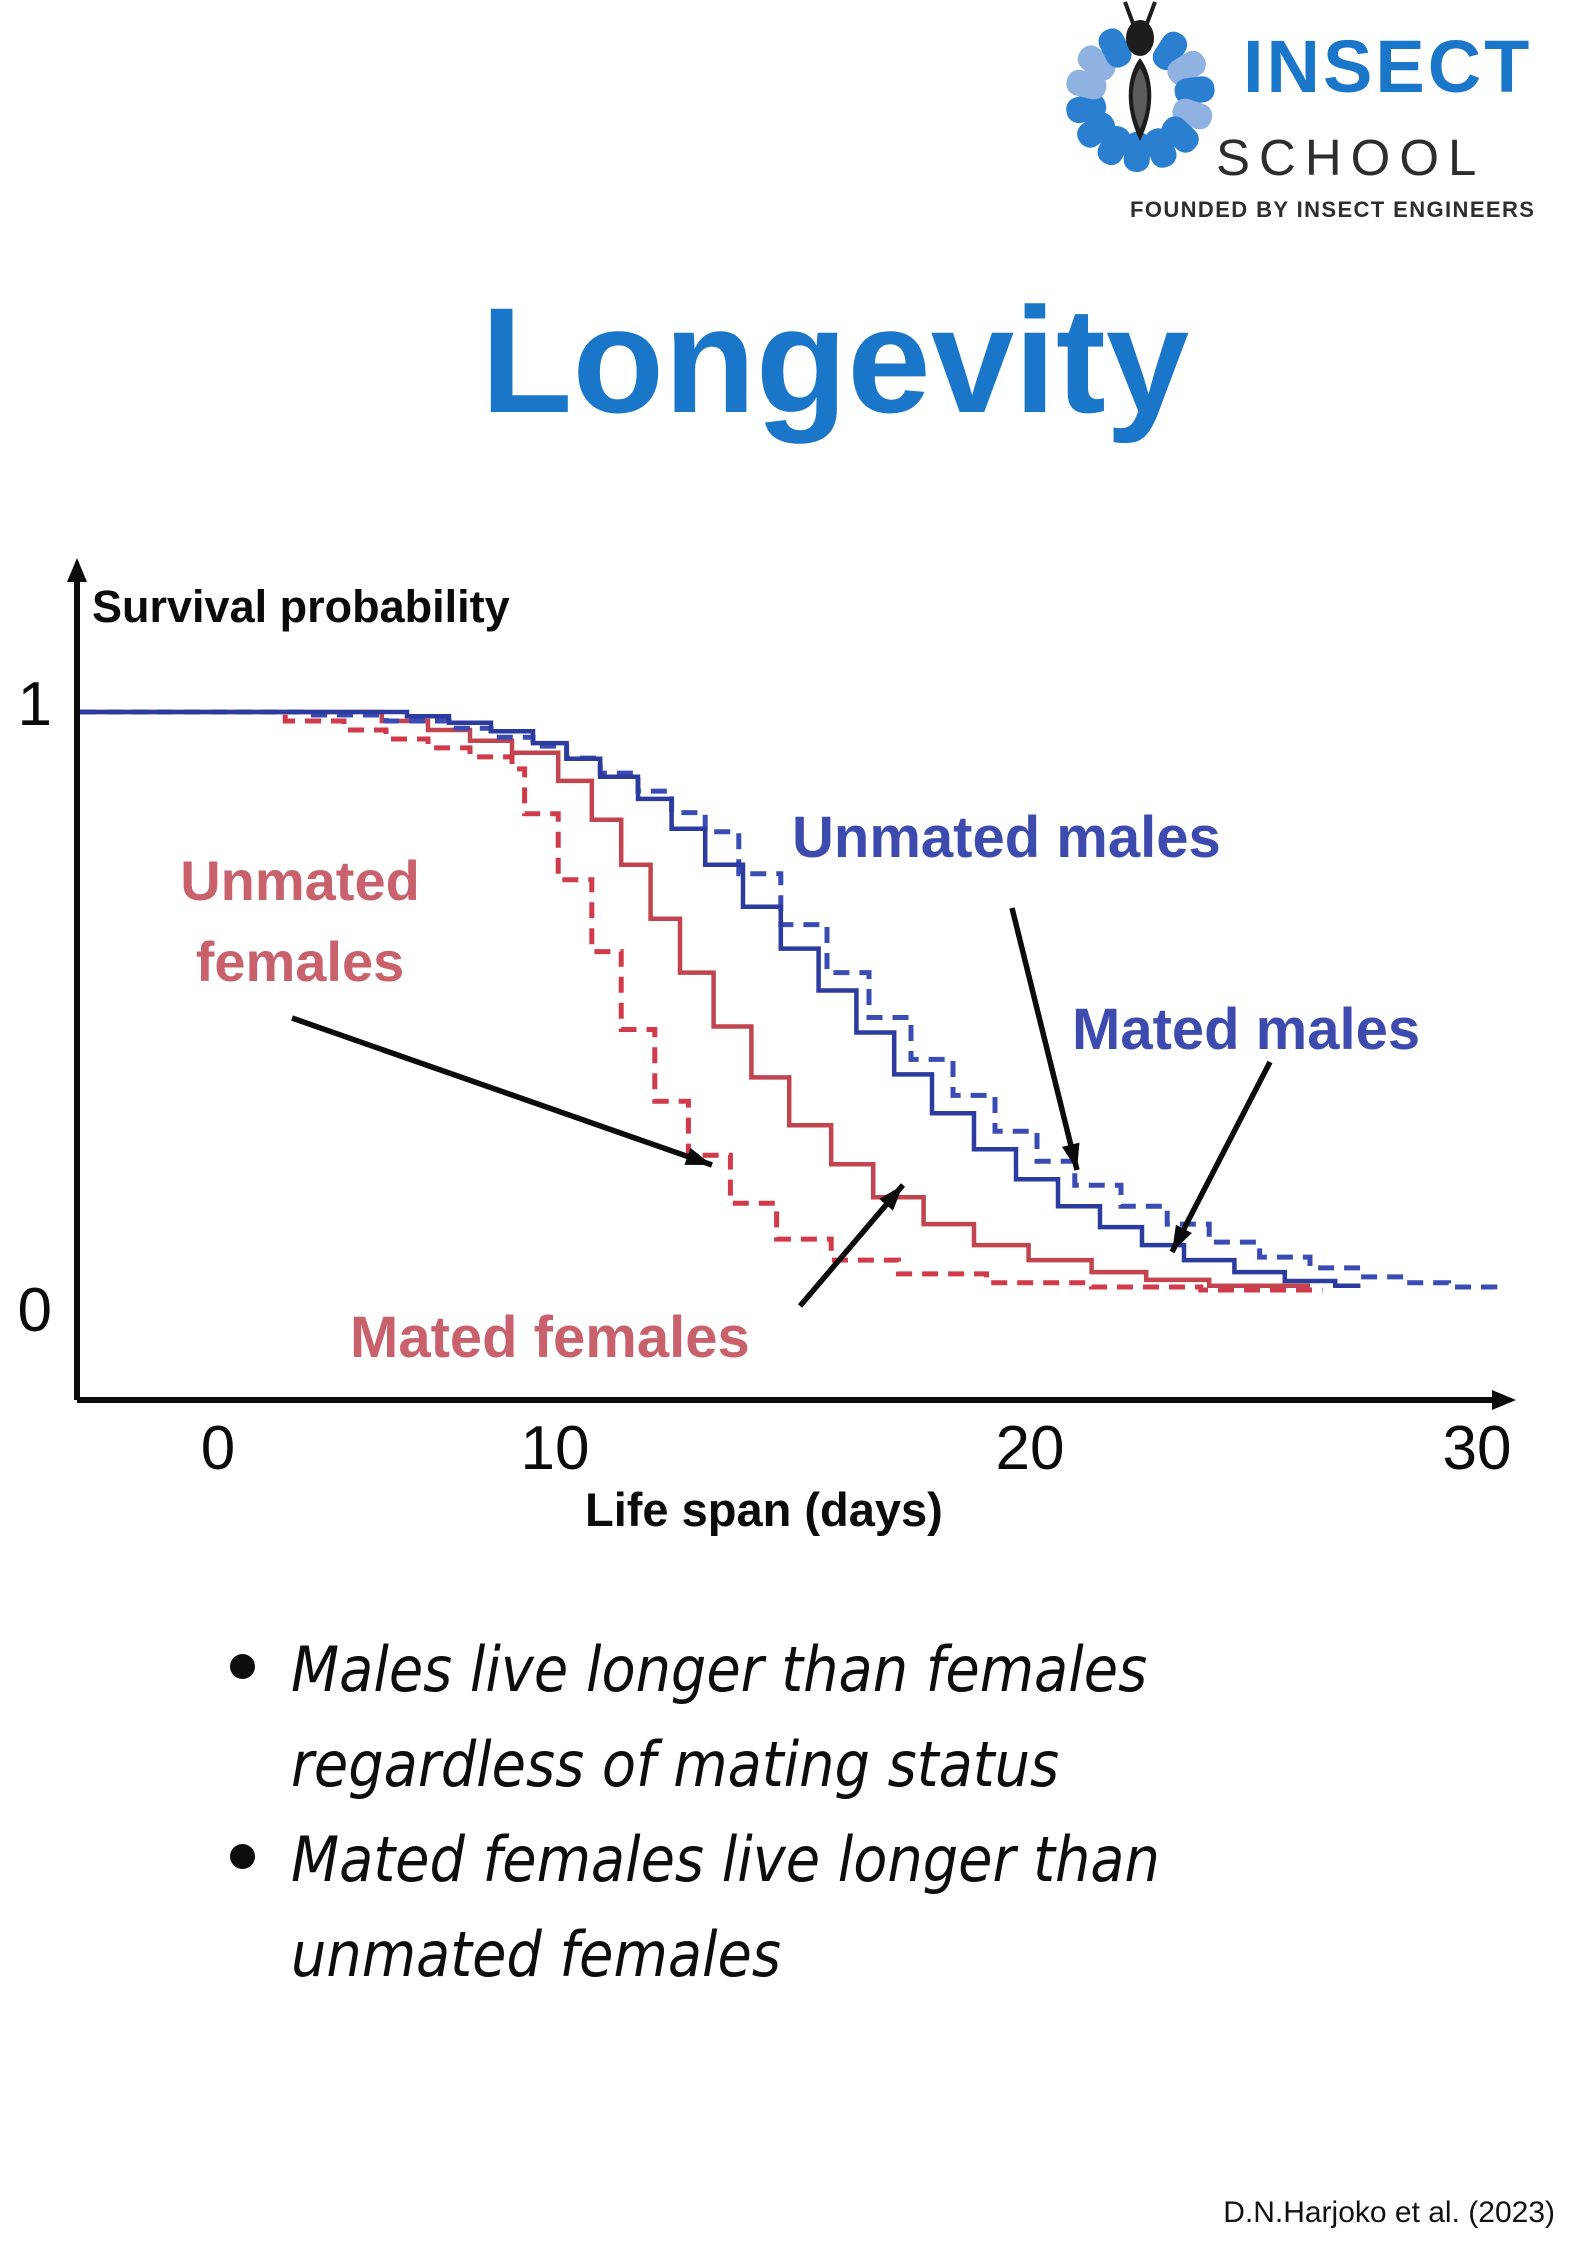 The image size is (1587, 2245). Describe the element at coordinates (1333, 209) in the screenshot. I see `logo-tagline: FOUNDED BY INSECT ENGINEERS` at that location.